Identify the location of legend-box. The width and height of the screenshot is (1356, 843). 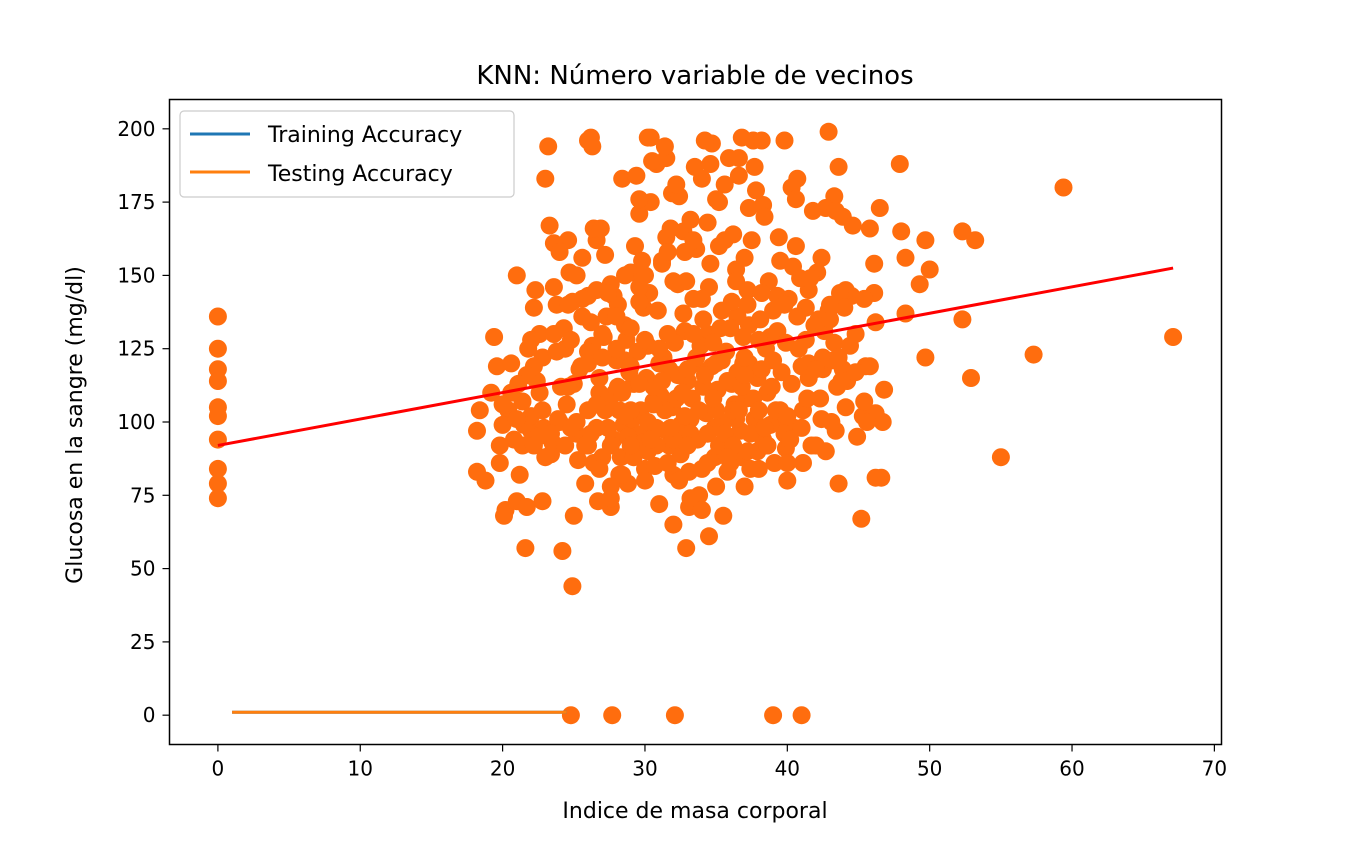
(347, 154).